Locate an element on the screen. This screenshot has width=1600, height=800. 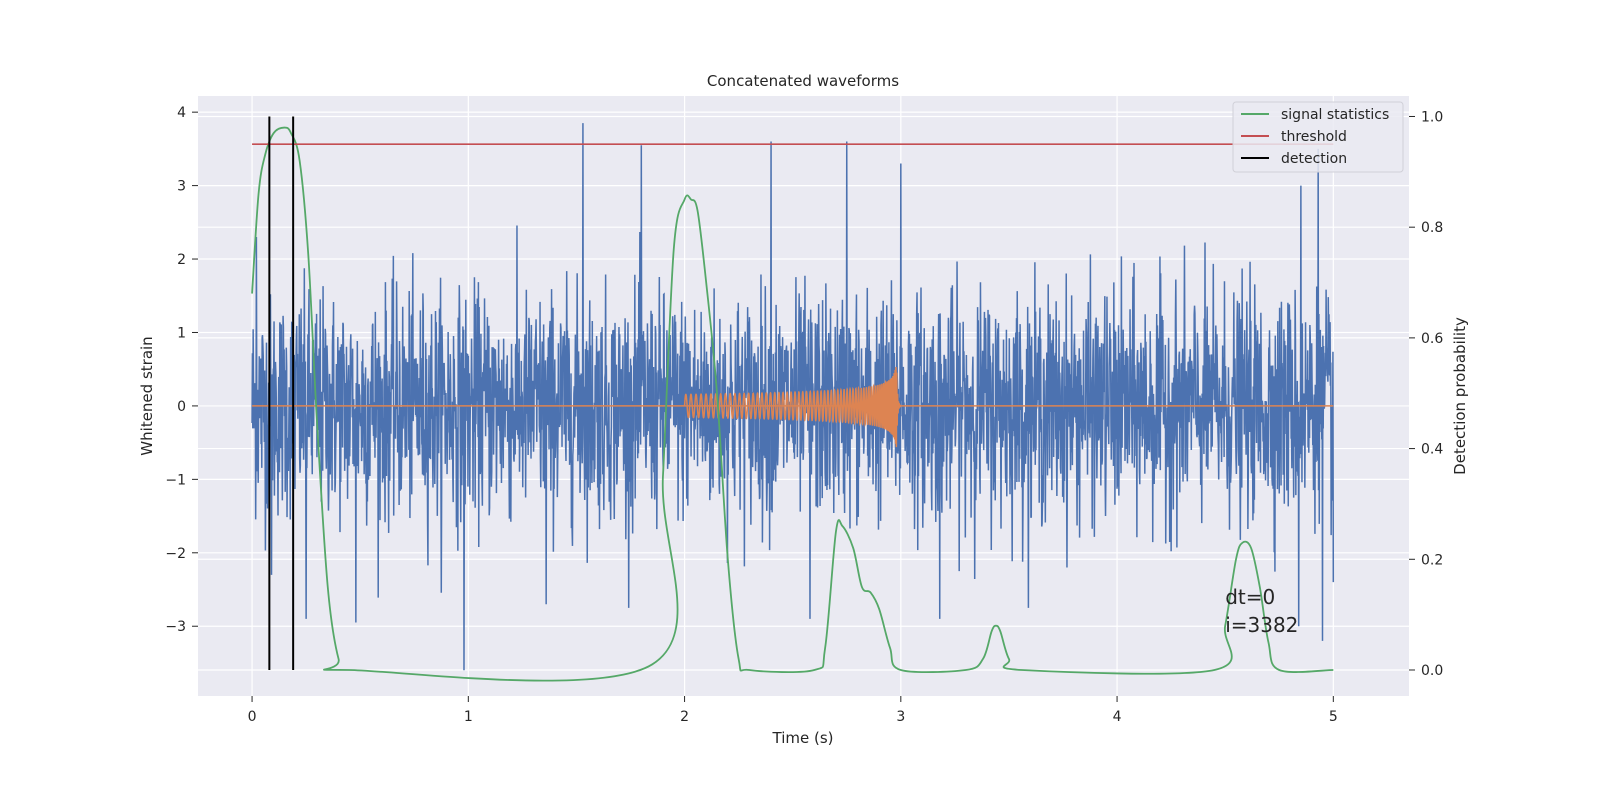
injection-series is located at coordinates (793, 407).